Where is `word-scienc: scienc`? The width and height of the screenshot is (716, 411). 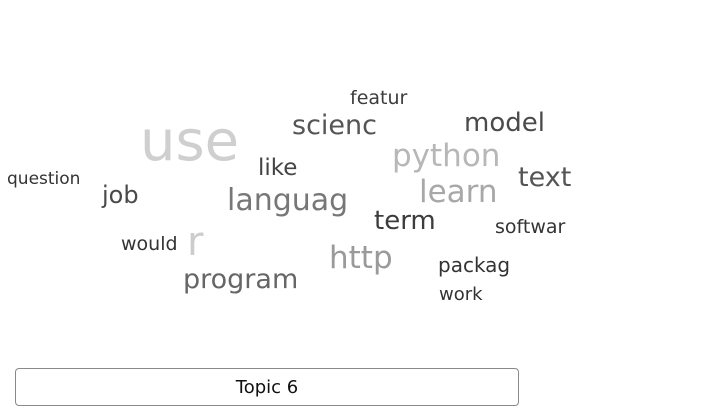 word-scienc: scienc is located at coordinates (334, 125).